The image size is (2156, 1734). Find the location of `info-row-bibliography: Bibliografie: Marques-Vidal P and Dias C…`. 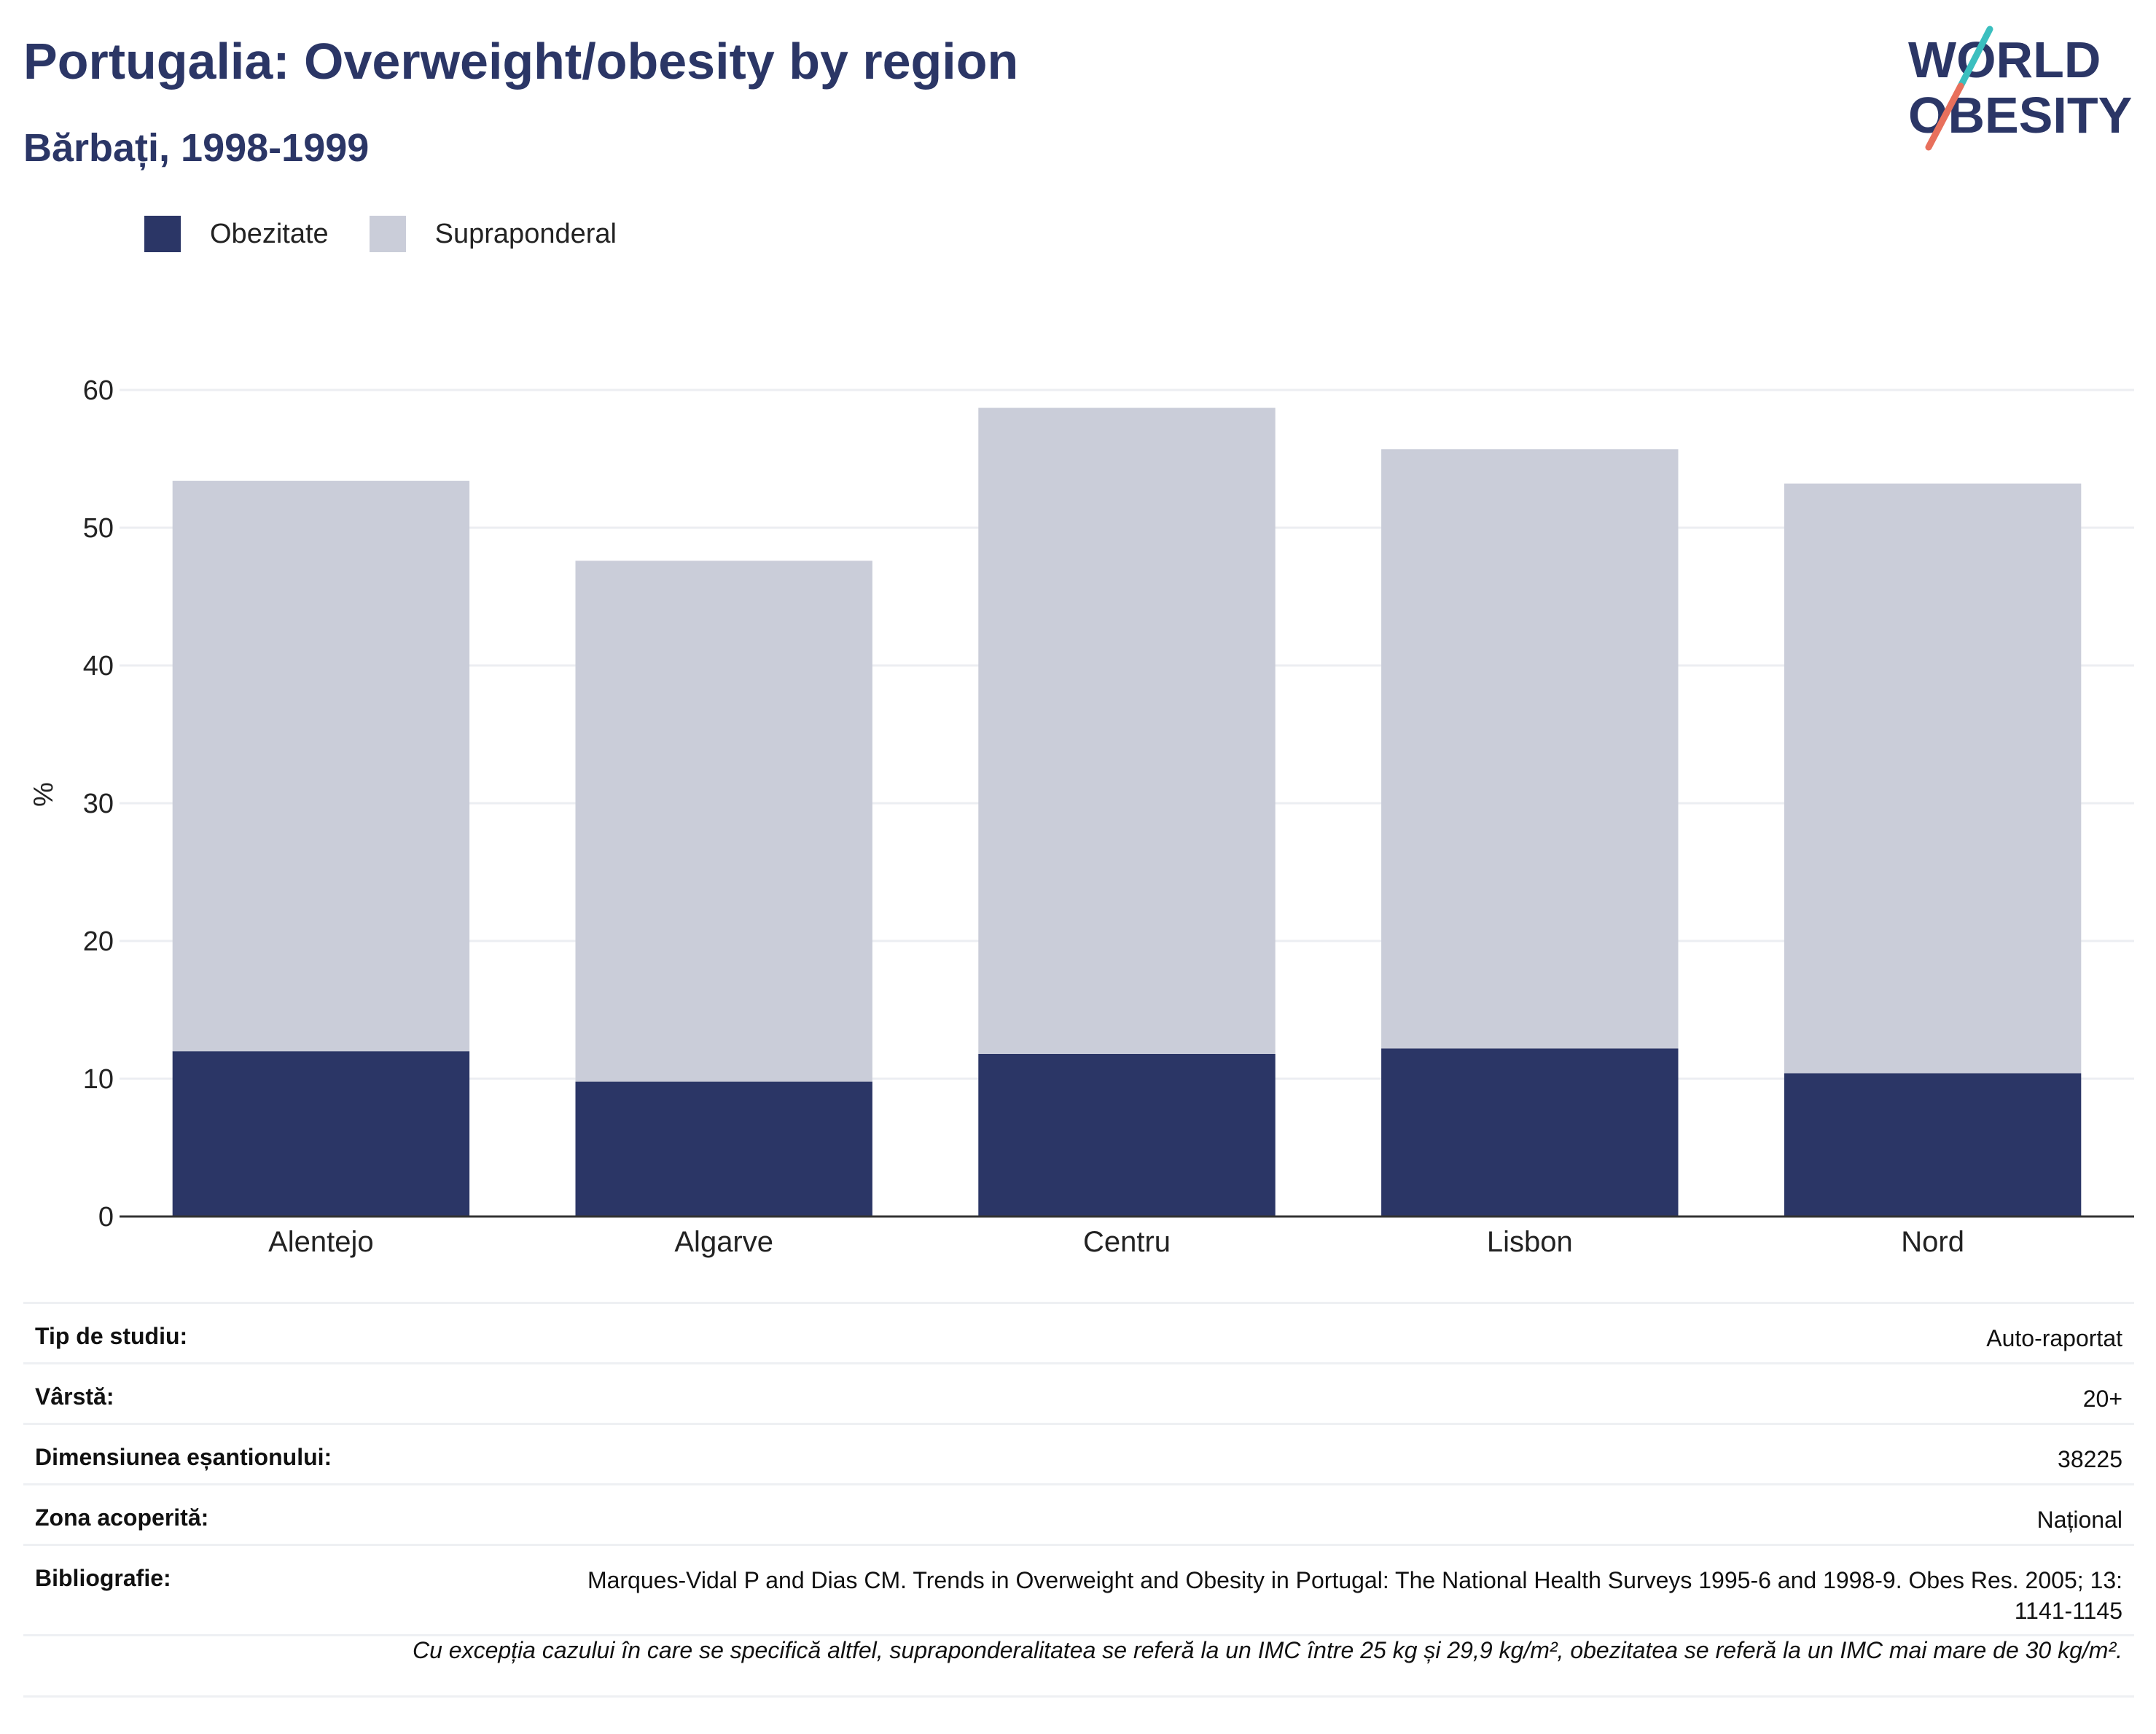

info-row-bibliography: Bibliografie: Marques-Vidal P and Dias C… is located at coordinates (1079, 1591).